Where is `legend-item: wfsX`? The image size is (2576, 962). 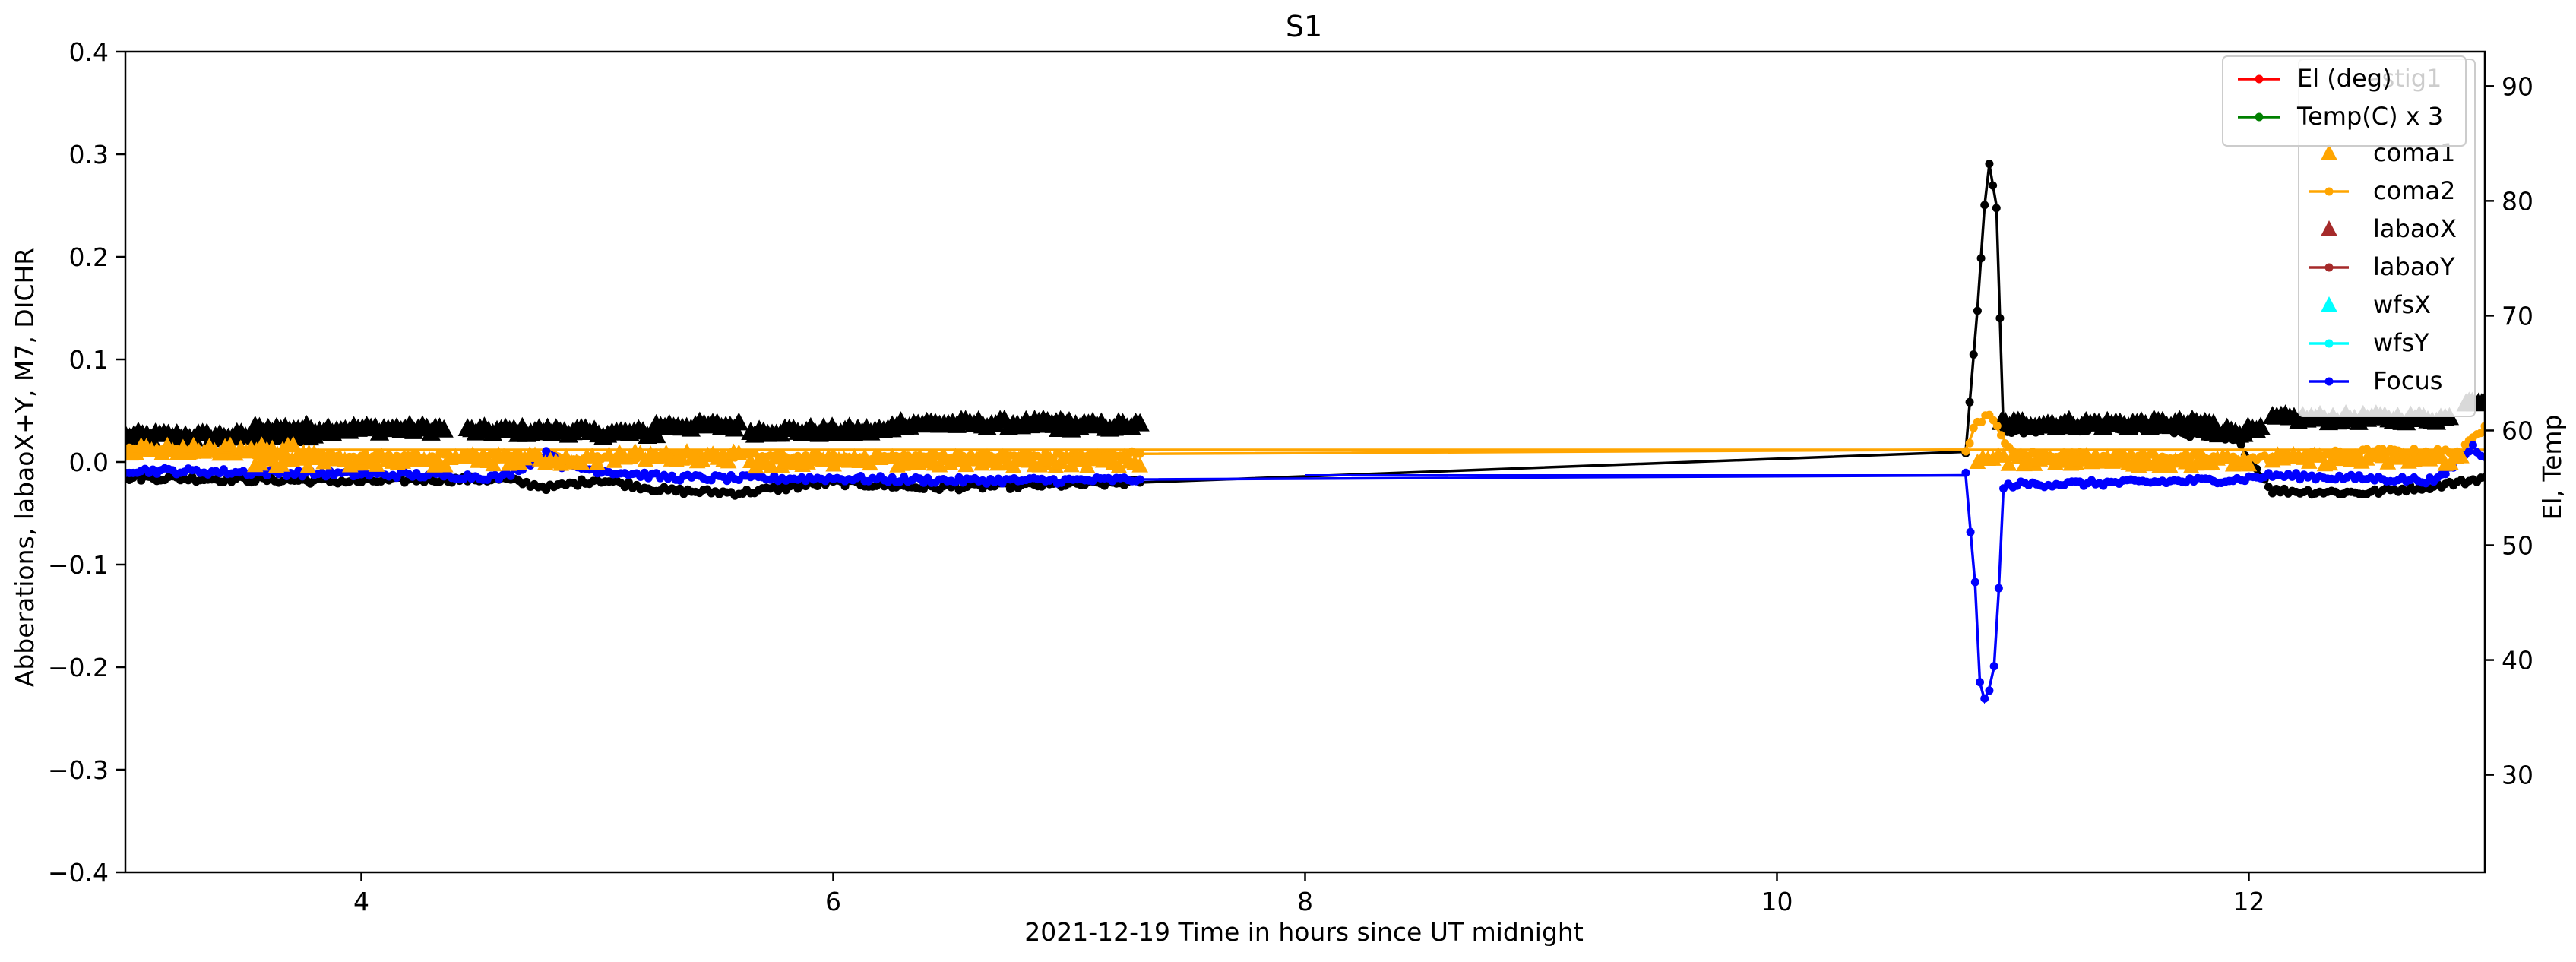
legend-item: wfsX is located at coordinates (2376, 304).